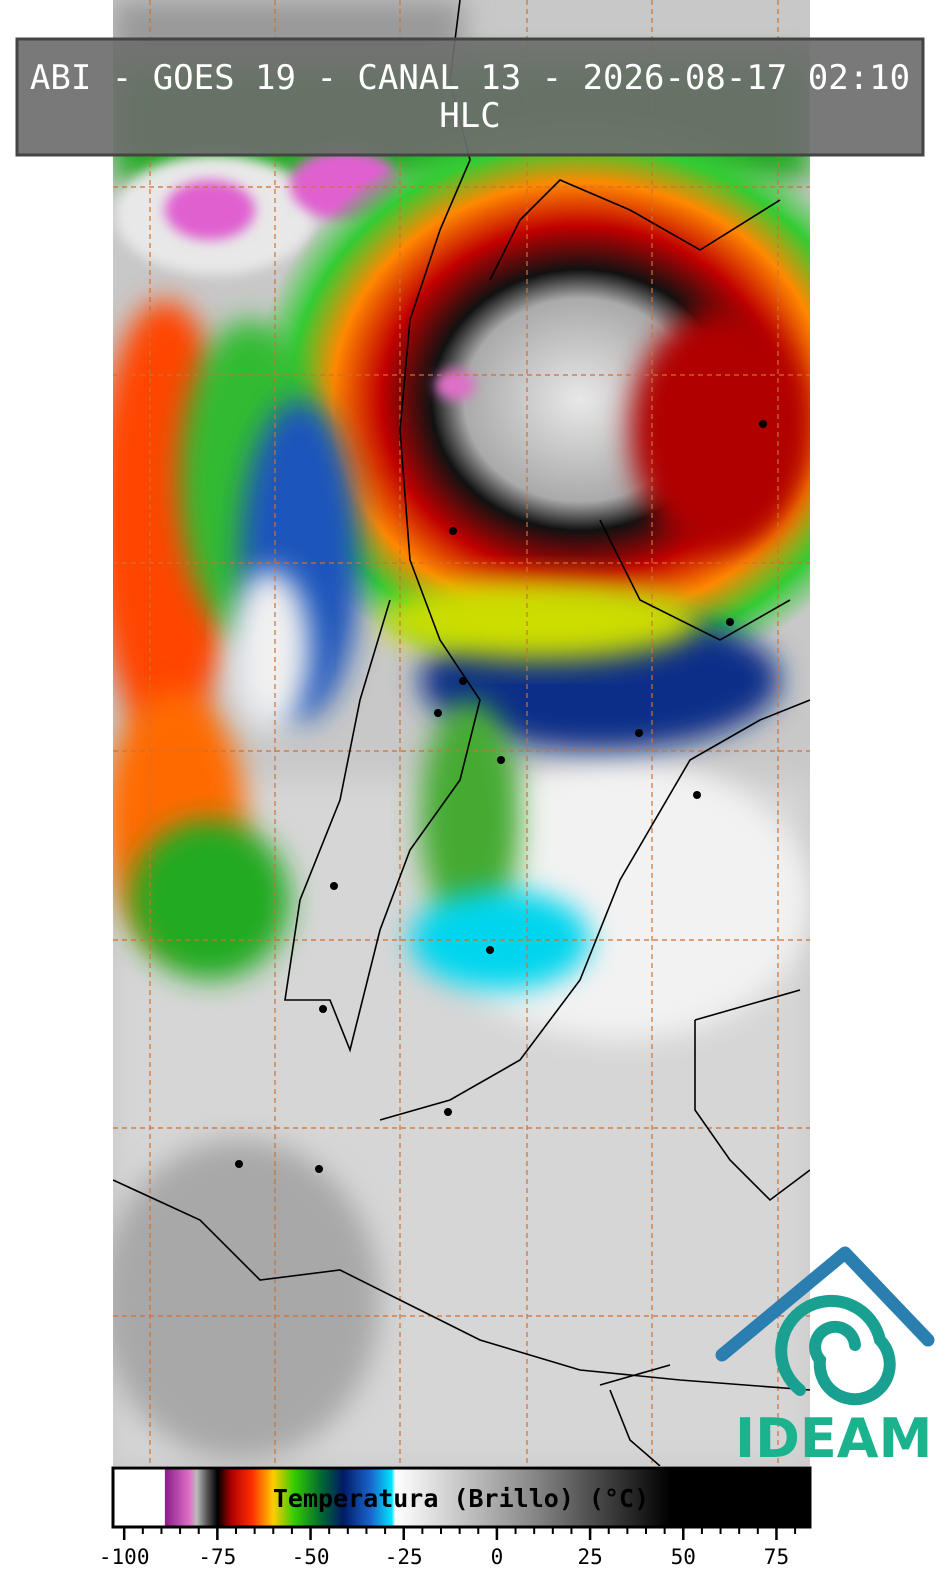 This screenshot has height=1581, width=945. Describe the element at coordinates (404, 1557) in the screenshot. I see `tick-label: -25` at that location.